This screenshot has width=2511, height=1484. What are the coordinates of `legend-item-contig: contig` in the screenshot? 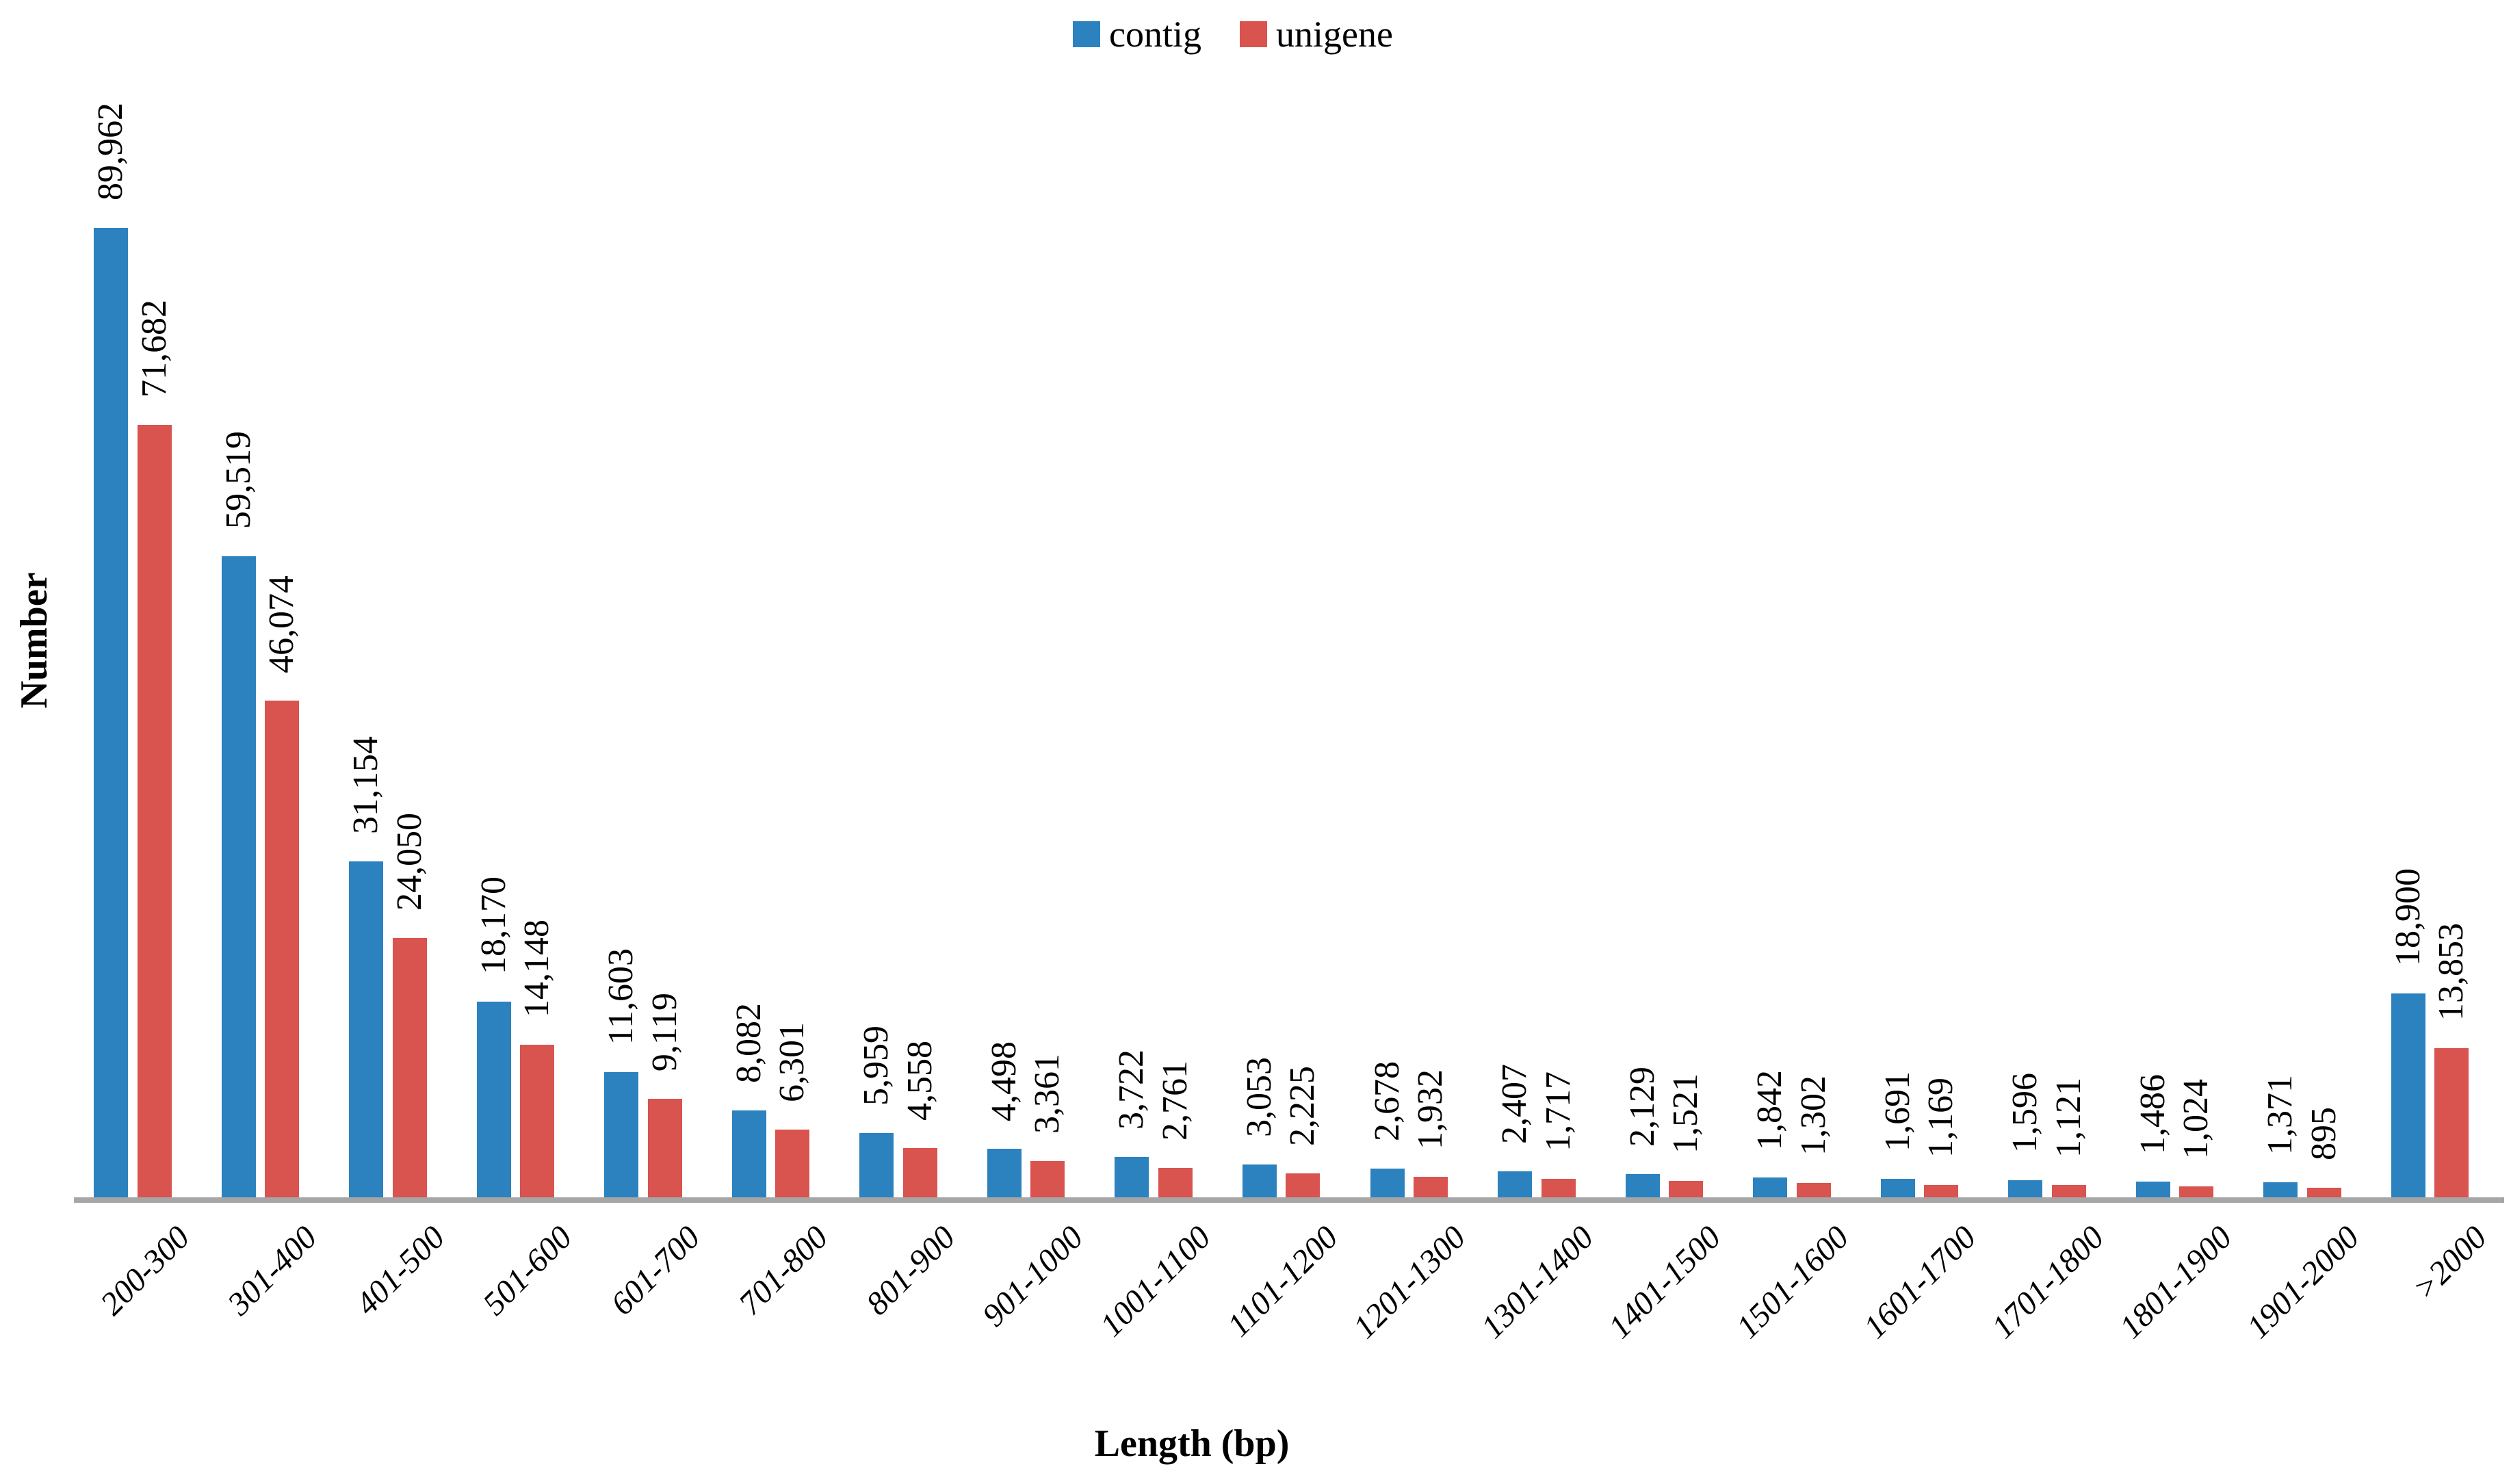 It's located at (1137, 34).